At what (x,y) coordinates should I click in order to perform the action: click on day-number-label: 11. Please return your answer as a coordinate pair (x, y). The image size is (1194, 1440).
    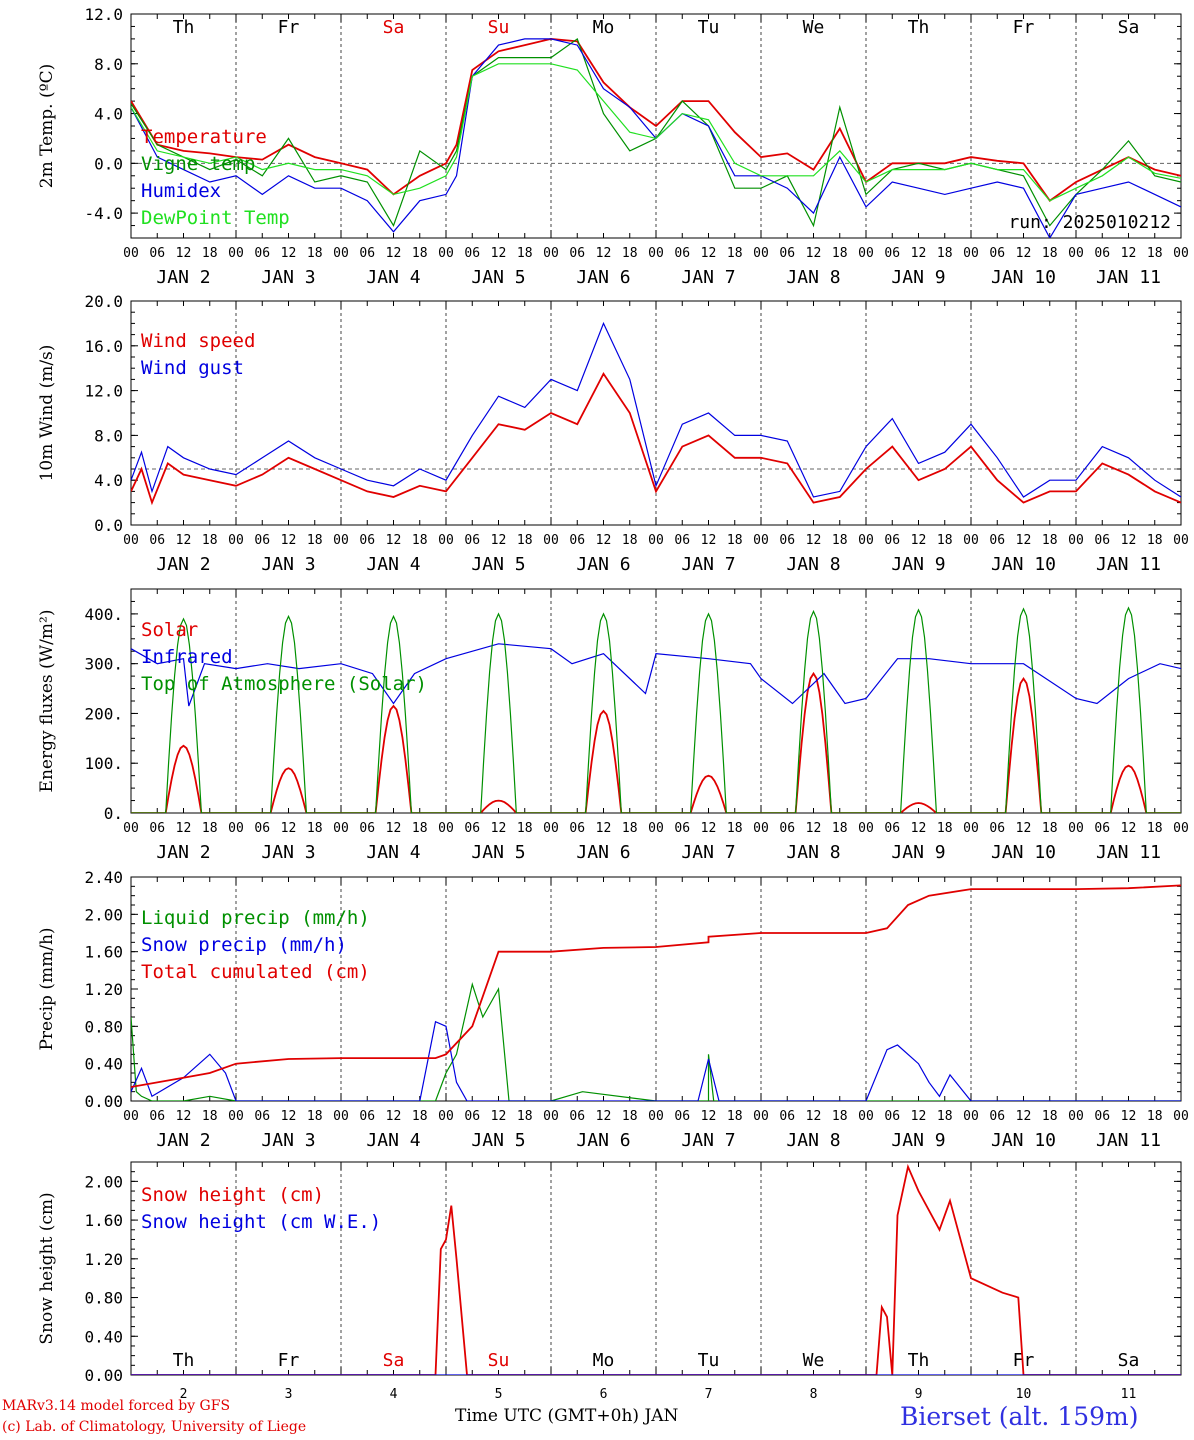
    Looking at the image, I should click on (1129, 1394).